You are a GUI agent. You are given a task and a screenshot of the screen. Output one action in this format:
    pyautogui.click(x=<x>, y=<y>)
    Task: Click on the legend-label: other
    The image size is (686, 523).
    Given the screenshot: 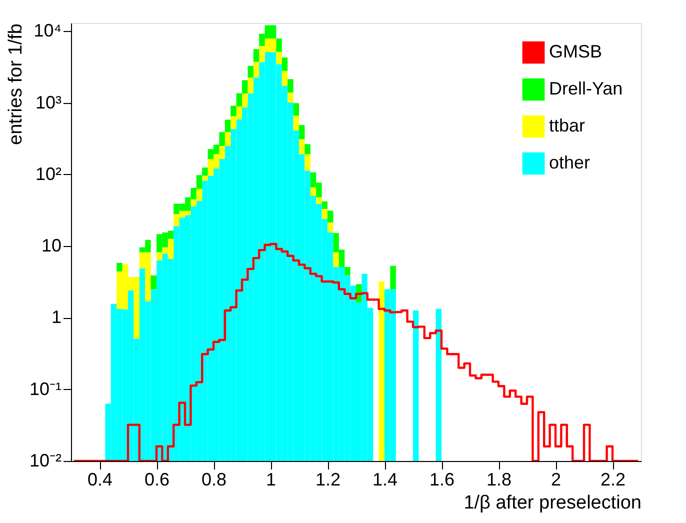 What is the action you would take?
    pyautogui.click(x=569, y=162)
    